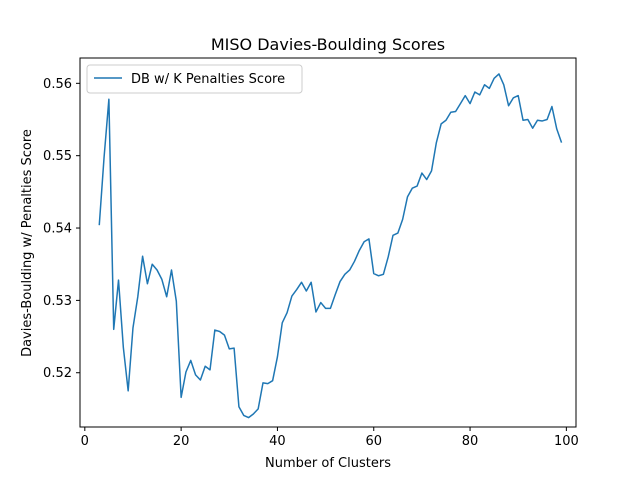 This screenshot has width=640, height=480. I want to click on y-tick-label: 0.53, so click(57, 301).